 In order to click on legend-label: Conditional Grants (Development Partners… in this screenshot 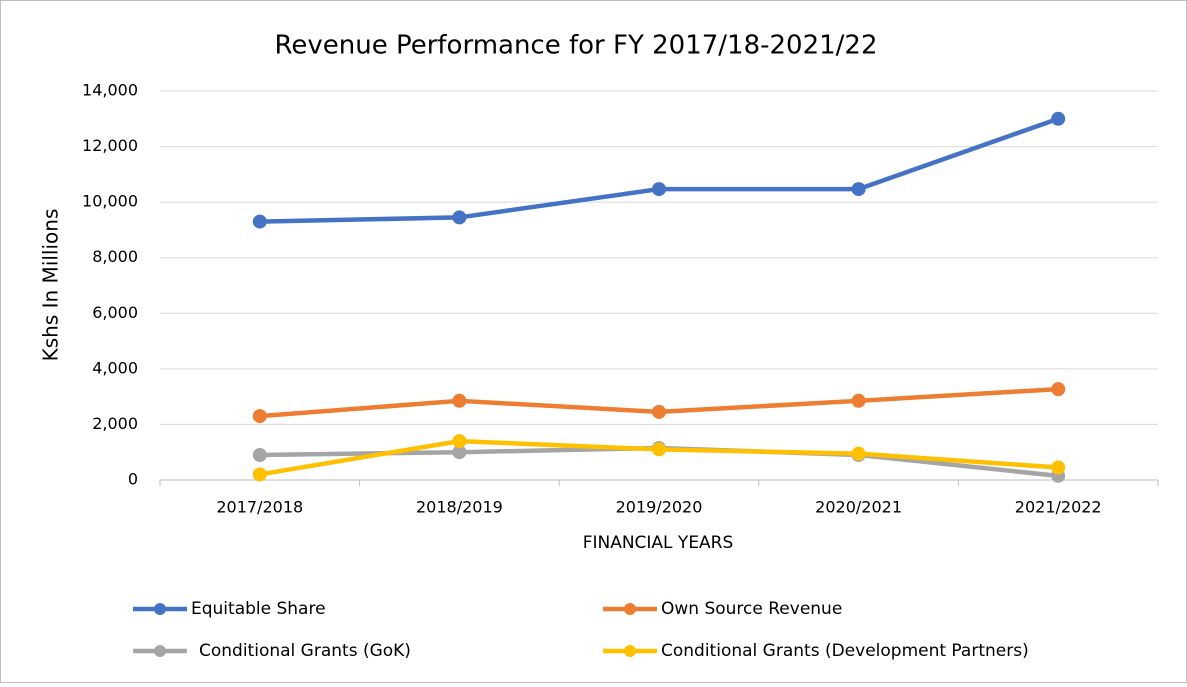, I will do `click(845, 651)`.